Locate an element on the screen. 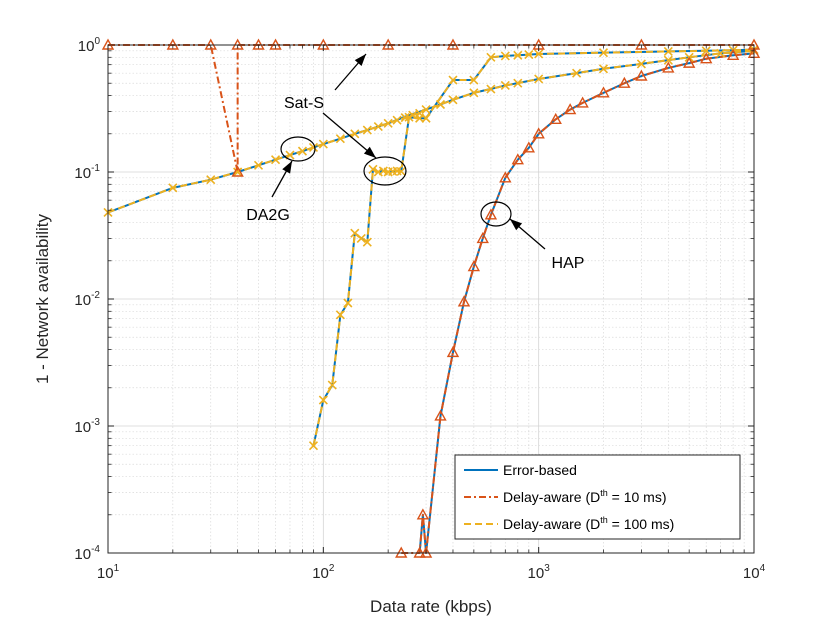 Image resolution: width=830 pixels, height=623 pixels. x-tick-label: 10⁴ is located at coordinates (754, 572).